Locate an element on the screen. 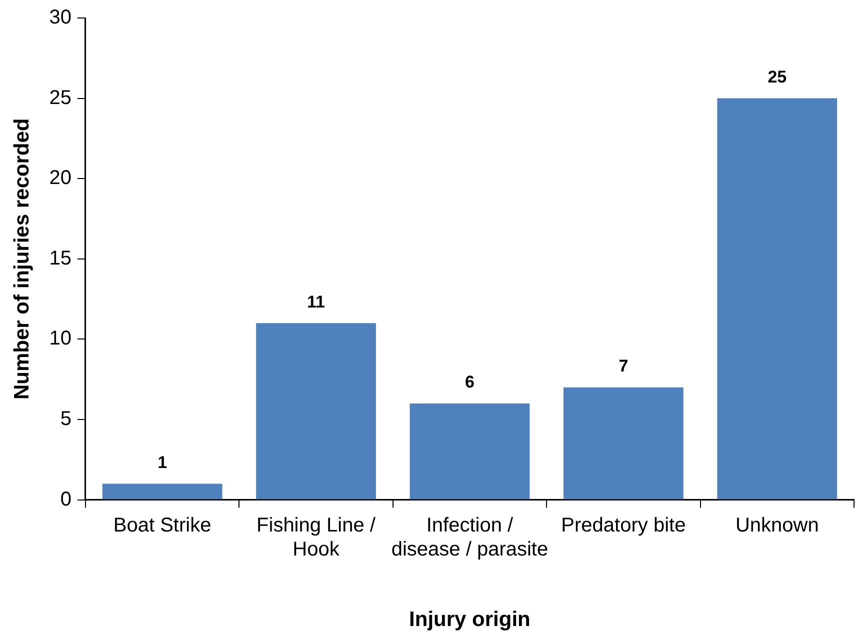 Image resolution: width=862 pixels, height=641 pixels. x-tick-label: Unknown is located at coordinates (777, 525).